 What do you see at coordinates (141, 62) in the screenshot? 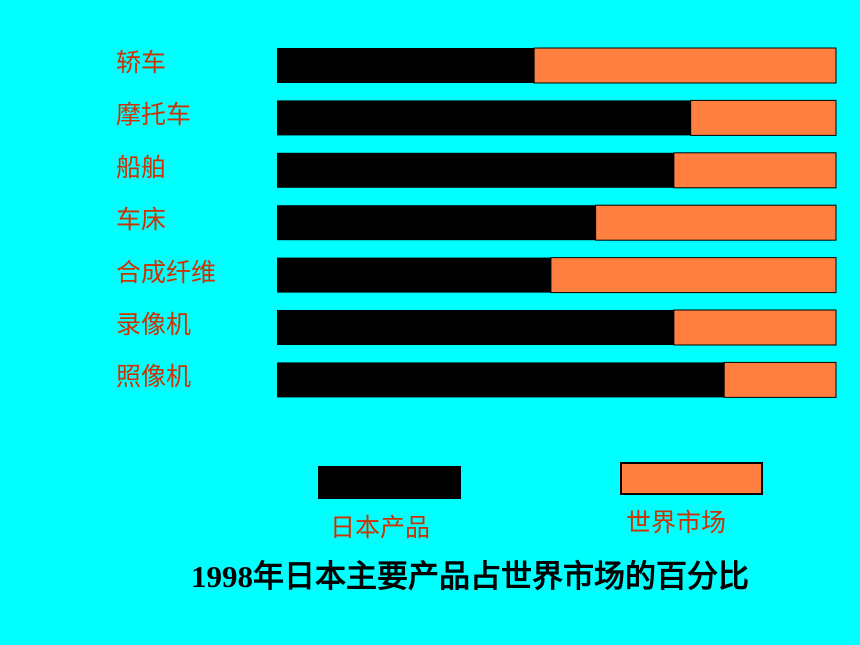
I see `category-label: 轿车` at bounding box center [141, 62].